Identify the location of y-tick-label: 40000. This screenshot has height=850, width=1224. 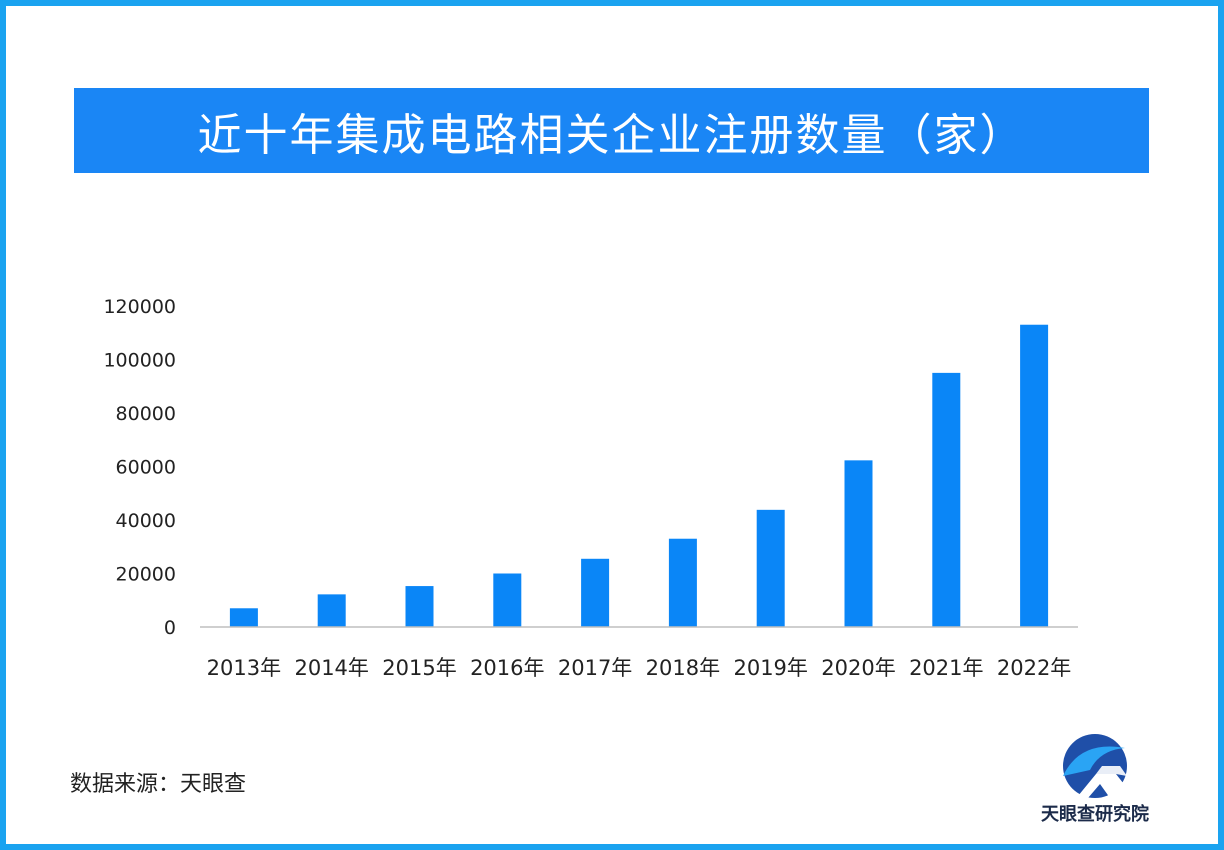
(146, 521).